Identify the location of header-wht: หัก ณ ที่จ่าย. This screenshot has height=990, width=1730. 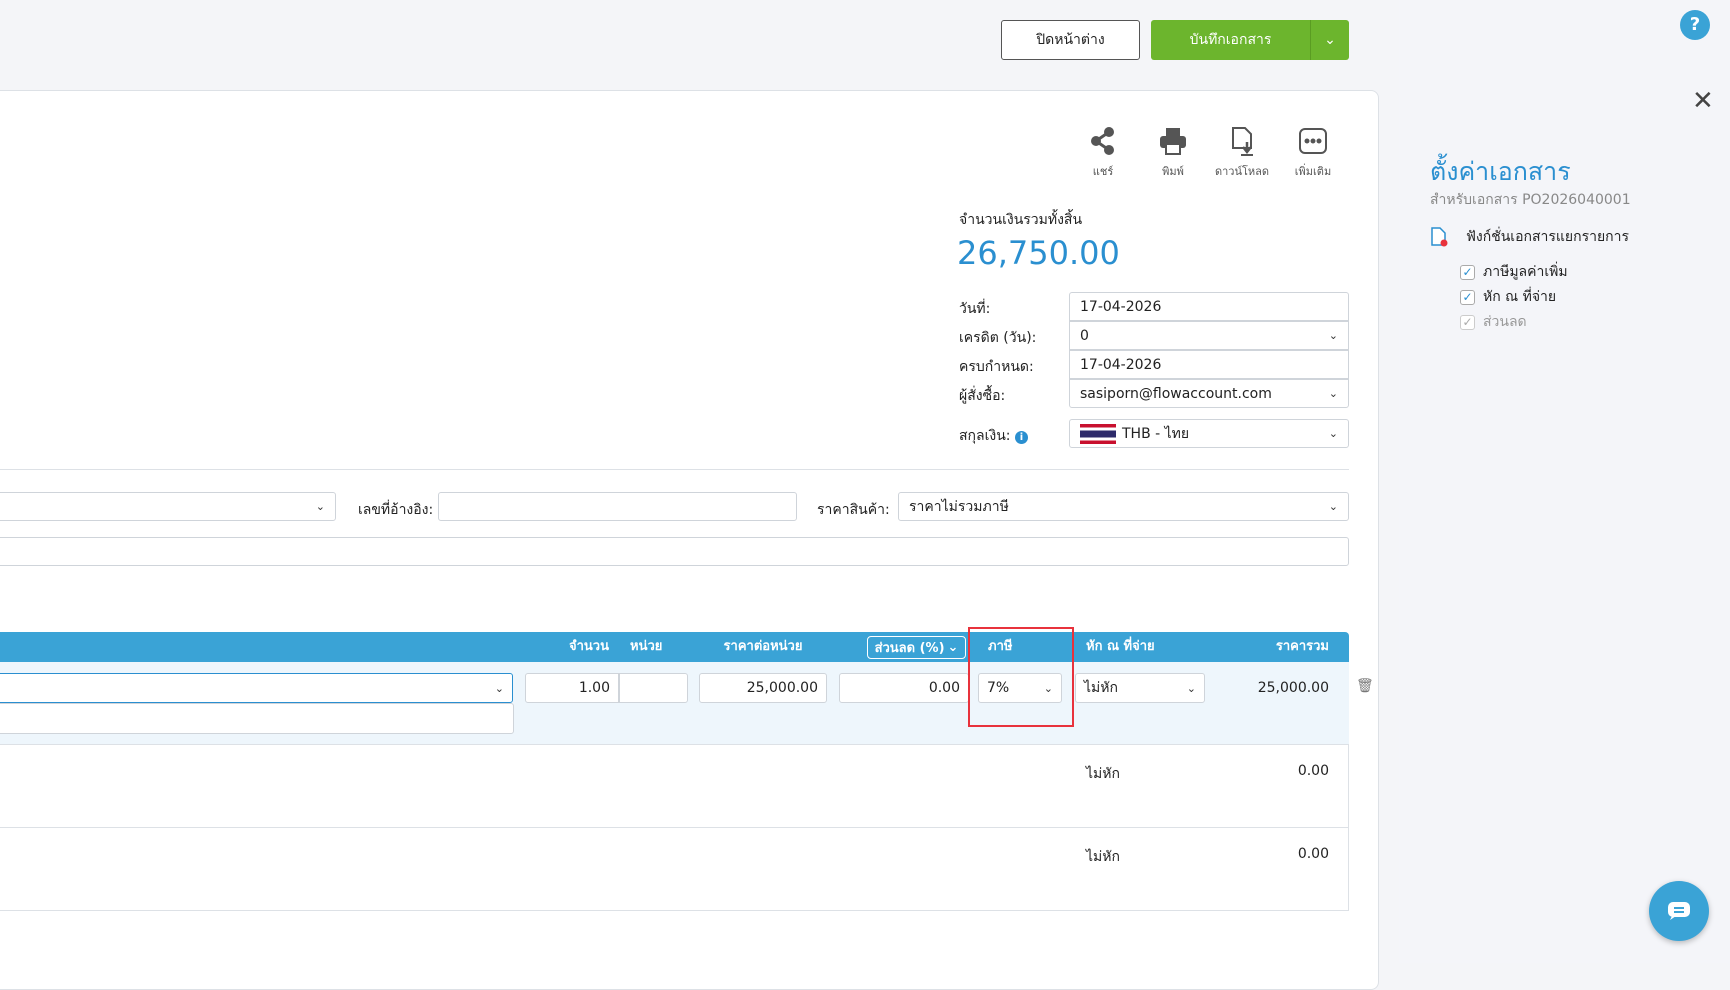
(1120, 646).